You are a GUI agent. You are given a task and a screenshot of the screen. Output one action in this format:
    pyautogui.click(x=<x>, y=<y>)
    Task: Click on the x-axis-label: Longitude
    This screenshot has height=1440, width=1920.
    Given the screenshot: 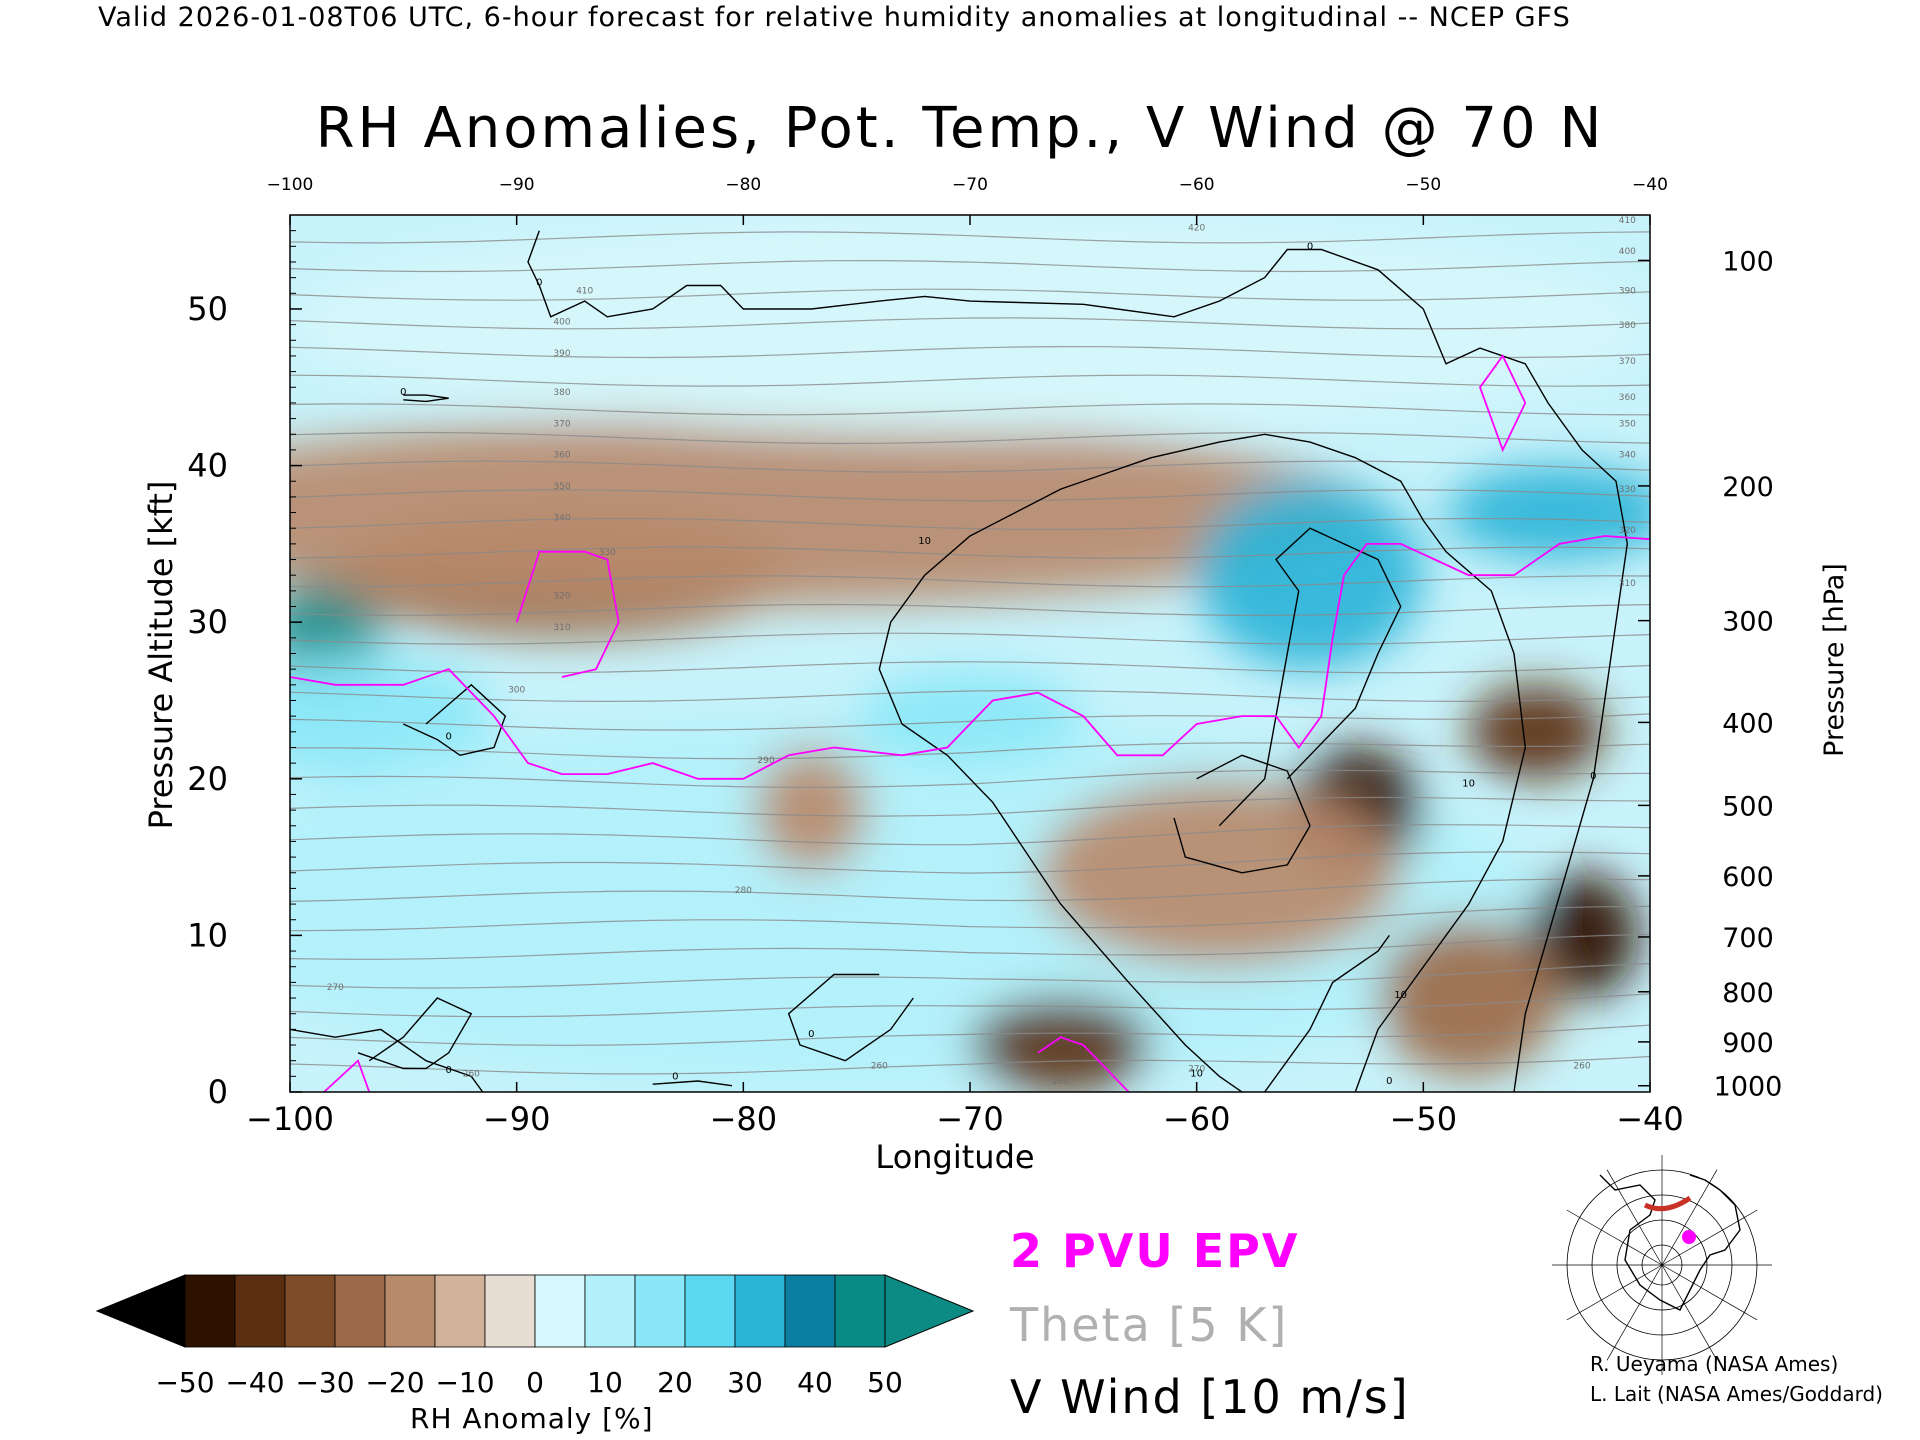 What is the action you would take?
    pyautogui.click(x=954, y=1157)
    